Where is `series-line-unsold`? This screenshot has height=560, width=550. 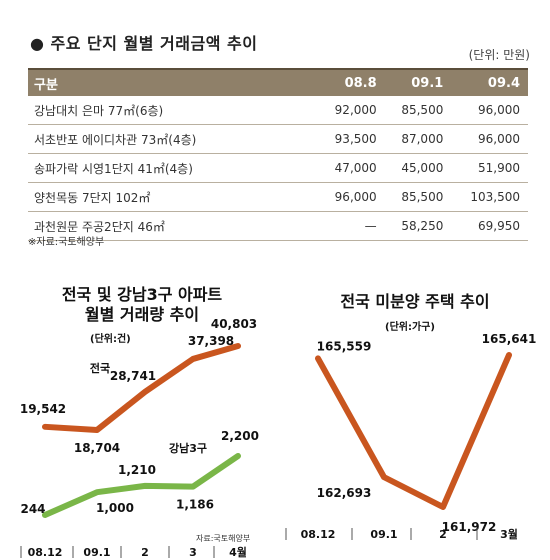 series-line-unsold is located at coordinates (413, 431).